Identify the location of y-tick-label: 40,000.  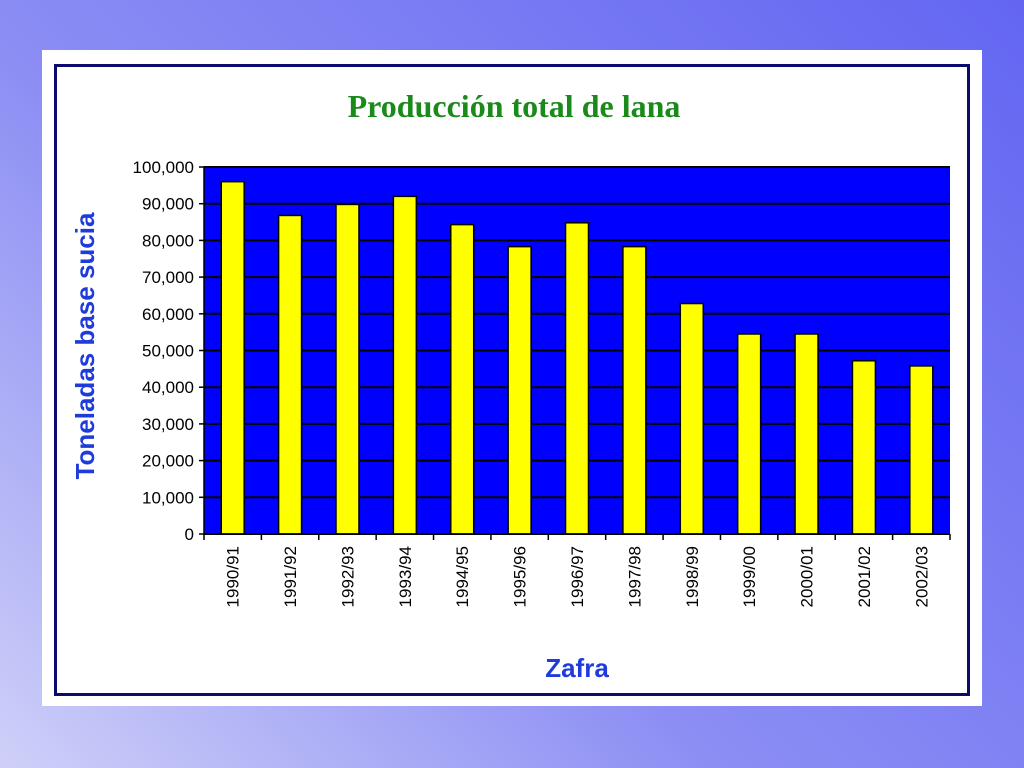
(168, 387).